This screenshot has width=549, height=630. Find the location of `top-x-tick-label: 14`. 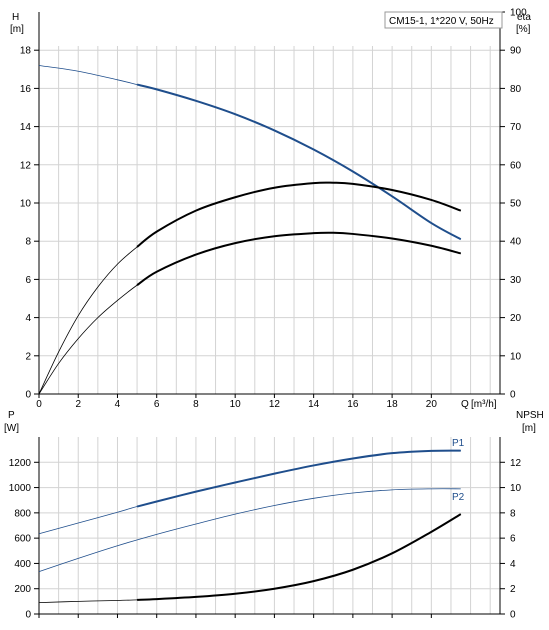

top-x-tick-label: 14 is located at coordinates (314, 404).